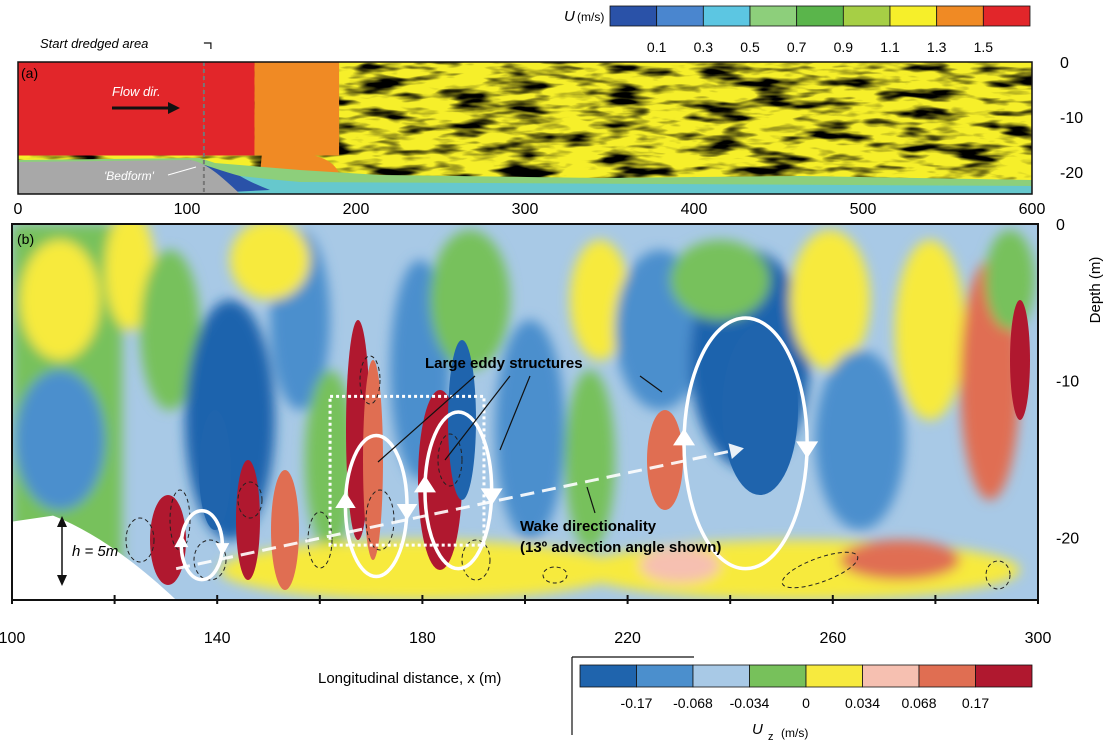 This screenshot has width=1115, height=748. I want to click on panel-b-label: (b), so click(25, 239).